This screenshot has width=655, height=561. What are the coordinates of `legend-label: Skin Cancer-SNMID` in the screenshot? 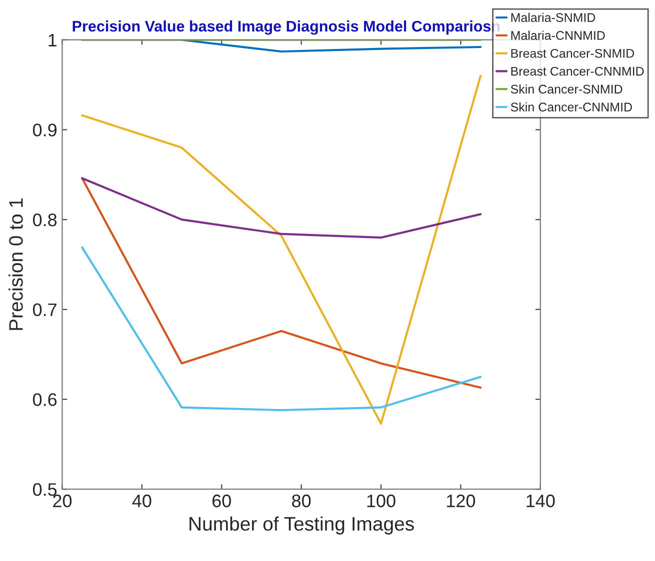 It's located at (566, 89).